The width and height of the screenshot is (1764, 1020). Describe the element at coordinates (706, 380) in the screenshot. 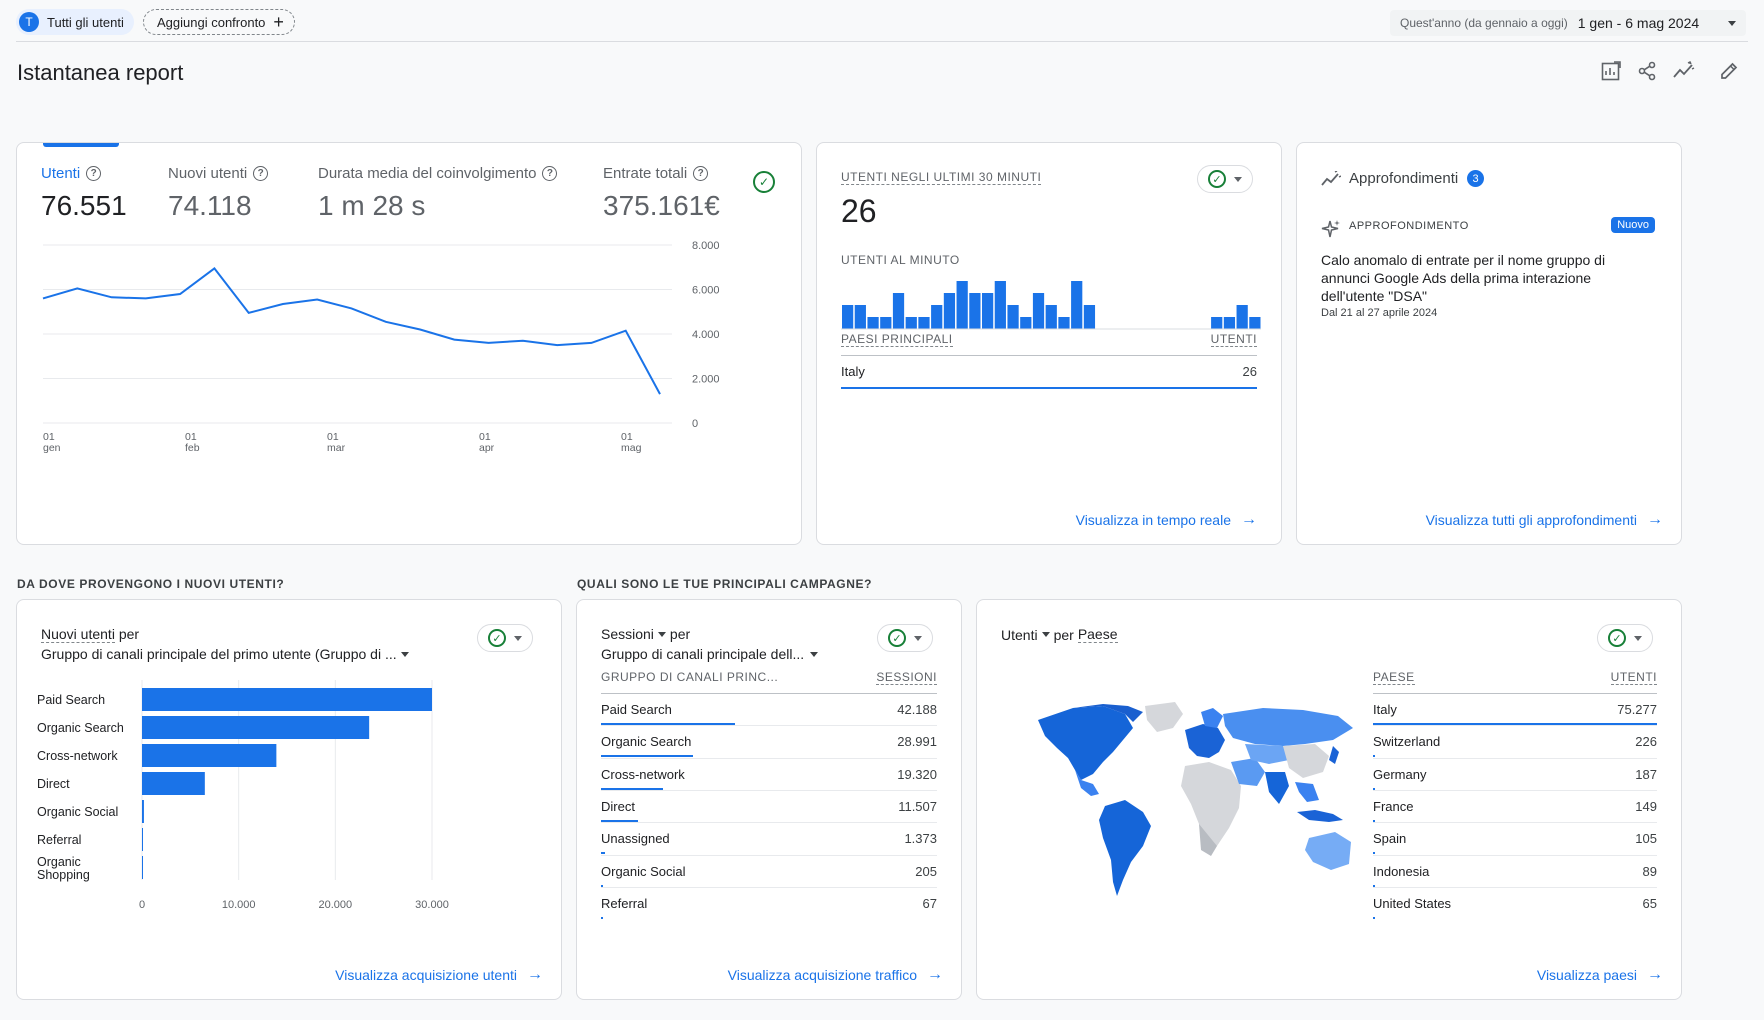

I see `y-tick-label: 2.000` at that location.